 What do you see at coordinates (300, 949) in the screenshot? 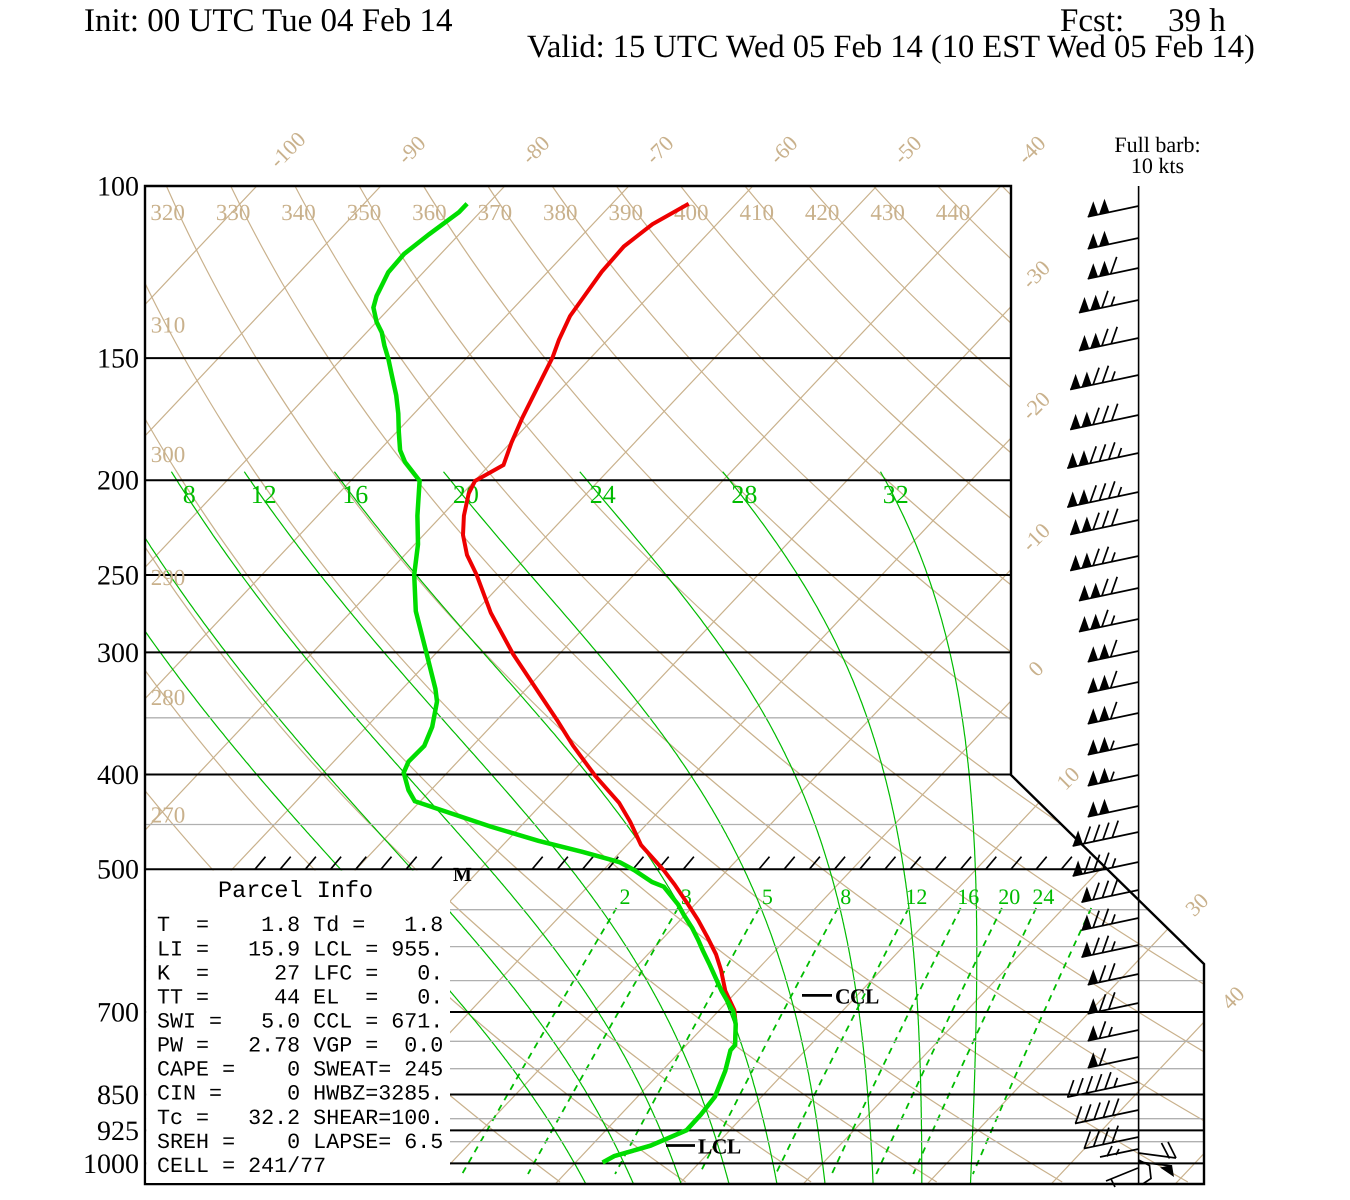
I see `svg-text: LI = 15.9 LCL = 955.` at bounding box center [300, 949].